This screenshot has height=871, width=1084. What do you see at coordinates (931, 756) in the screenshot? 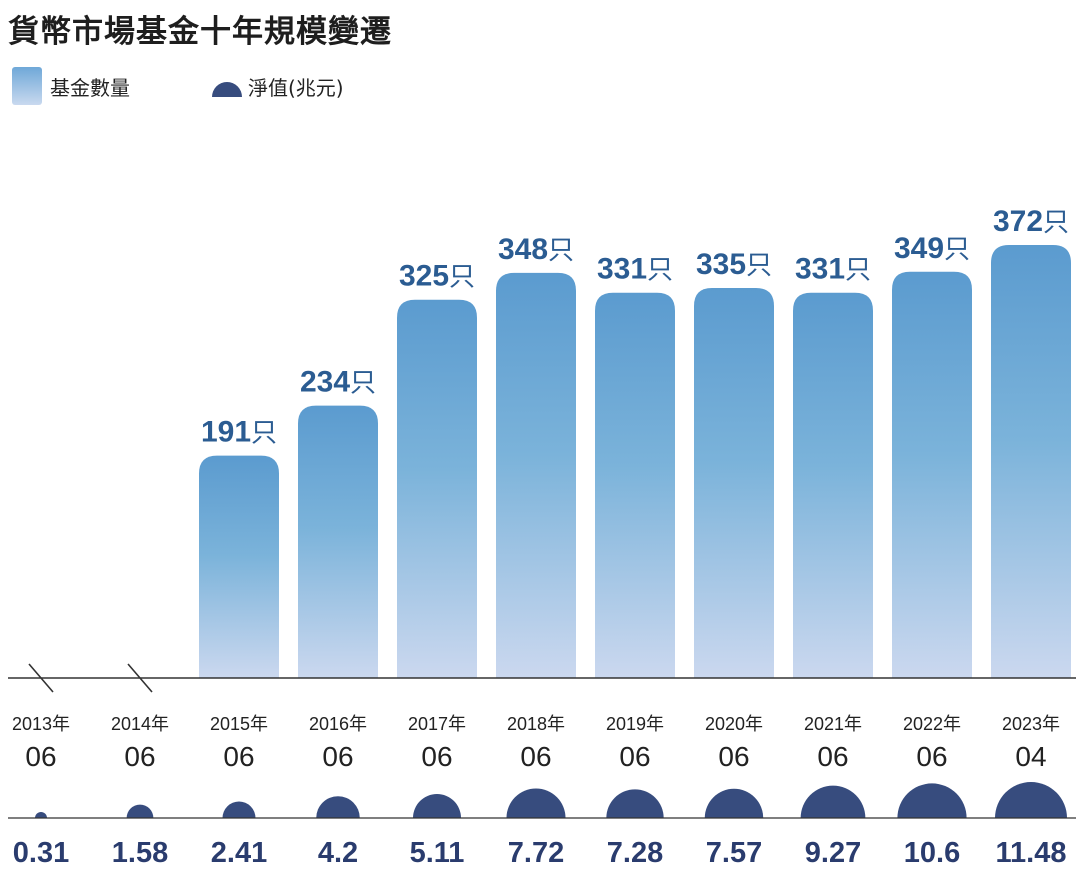
I see `x-tick-month-9: 06` at bounding box center [931, 756].